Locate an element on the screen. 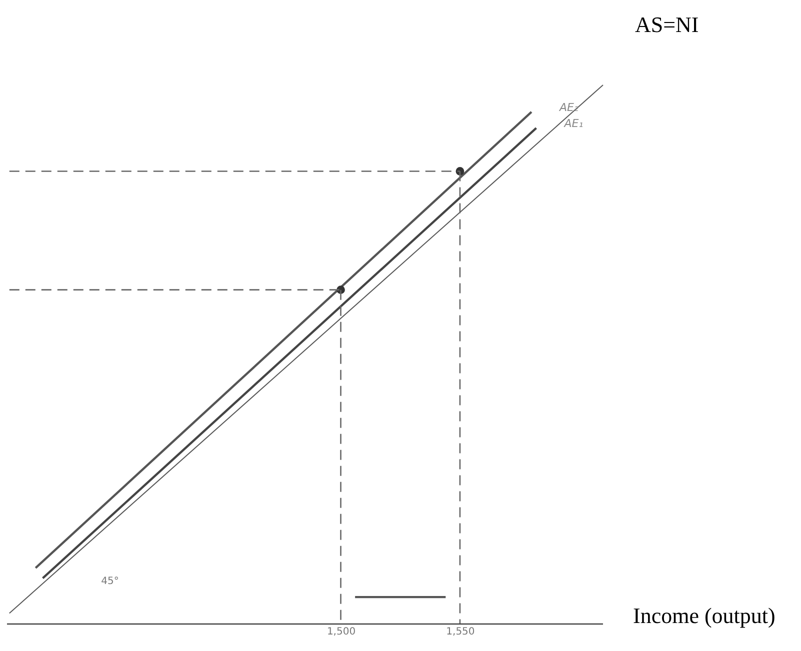 The height and width of the screenshot is (651, 801). annotation: 45° is located at coordinates (110, 581).